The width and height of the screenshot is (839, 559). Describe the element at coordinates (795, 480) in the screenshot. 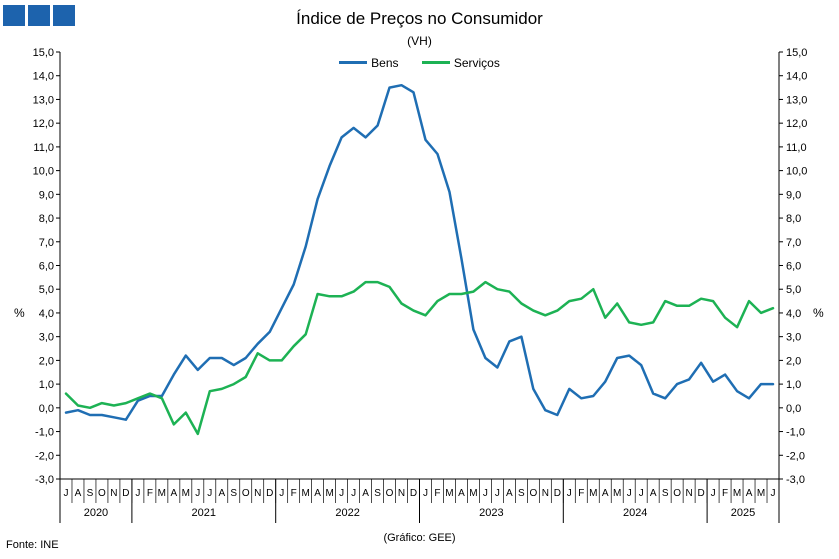

I see `y-tick-label-right: -3,0` at that location.